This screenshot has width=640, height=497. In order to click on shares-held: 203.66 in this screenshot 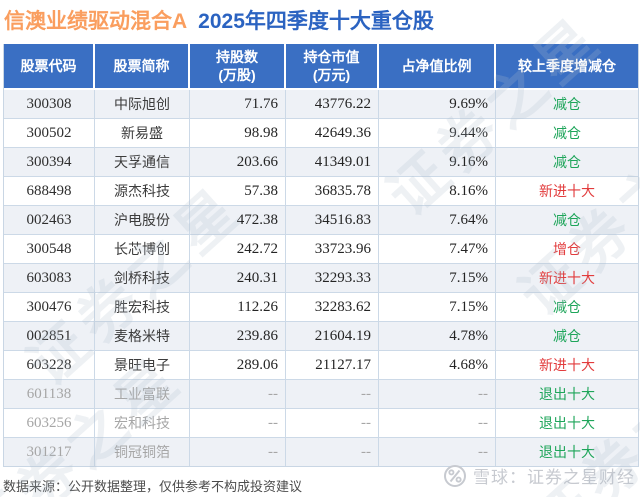, I will do `click(238, 162)`.